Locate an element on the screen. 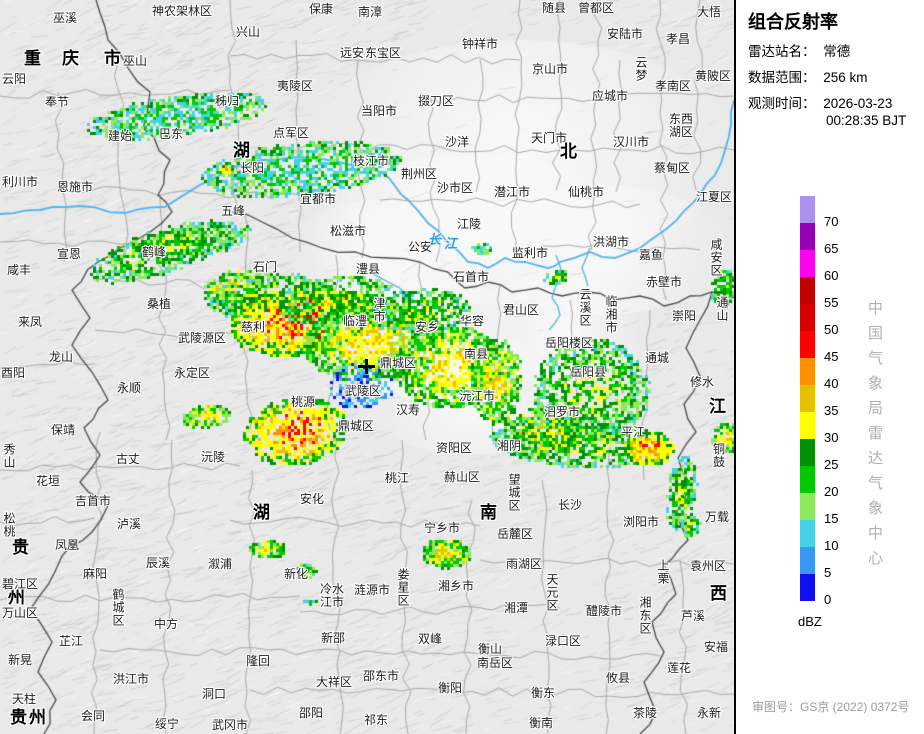 This screenshot has height=734, width=924. map-label: 崇阳 is located at coordinates (684, 316).